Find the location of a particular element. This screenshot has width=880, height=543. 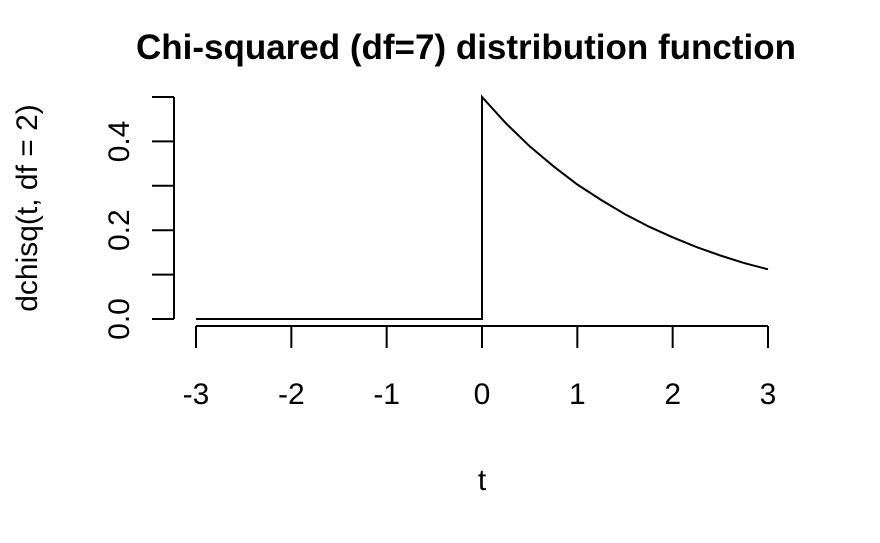

y-tick-label: 0.4 is located at coordinates (119, 142).